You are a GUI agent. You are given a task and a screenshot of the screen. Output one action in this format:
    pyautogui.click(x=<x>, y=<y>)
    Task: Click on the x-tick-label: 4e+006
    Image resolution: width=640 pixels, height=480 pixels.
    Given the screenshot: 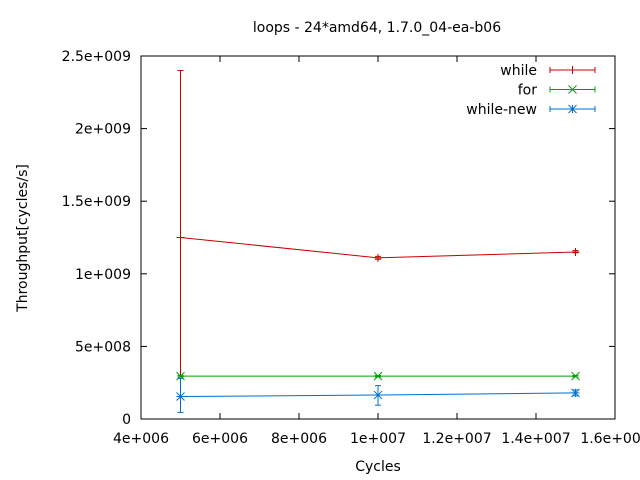 What is the action you would take?
    pyautogui.click(x=141, y=439)
    